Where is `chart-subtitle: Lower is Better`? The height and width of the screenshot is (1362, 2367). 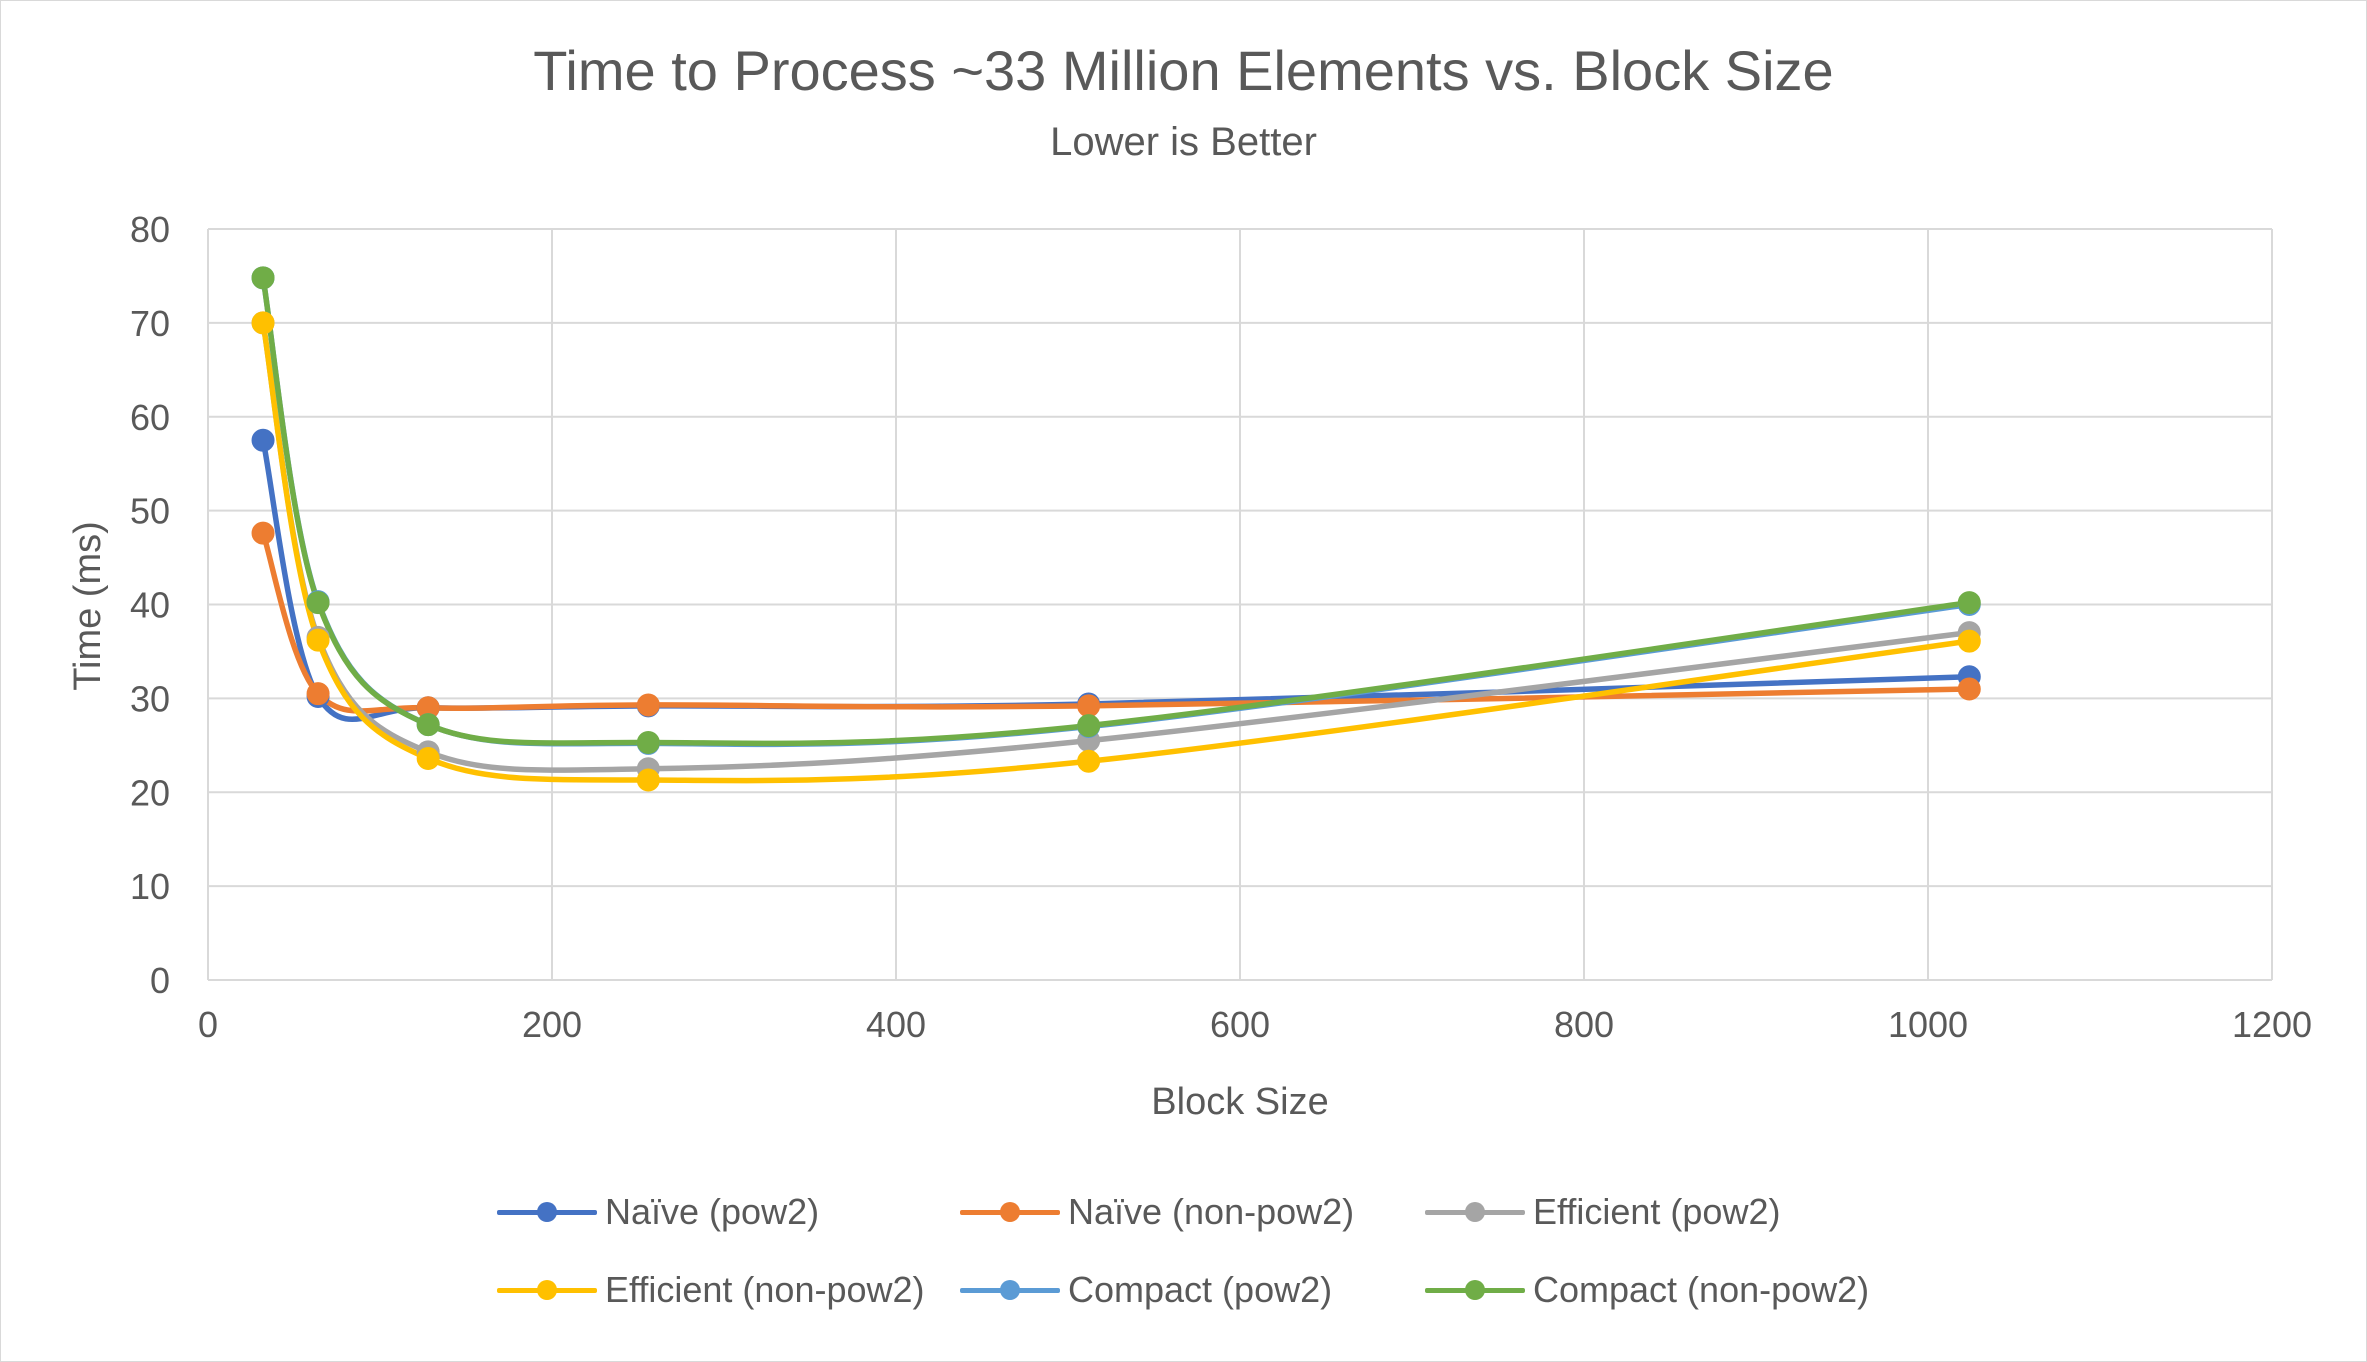
chart-subtitle: Lower is Better is located at coordinates (1183, 142).